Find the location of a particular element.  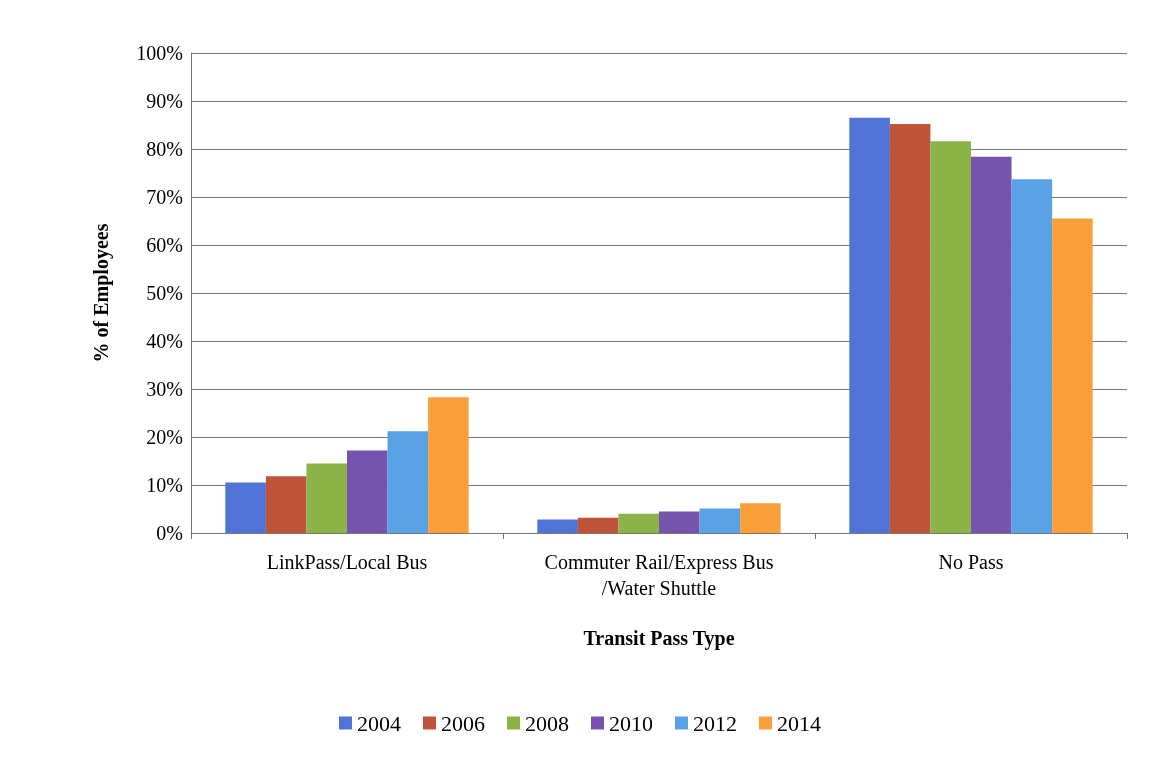

legend-label: 2006 is located at coordinates (463, 723).